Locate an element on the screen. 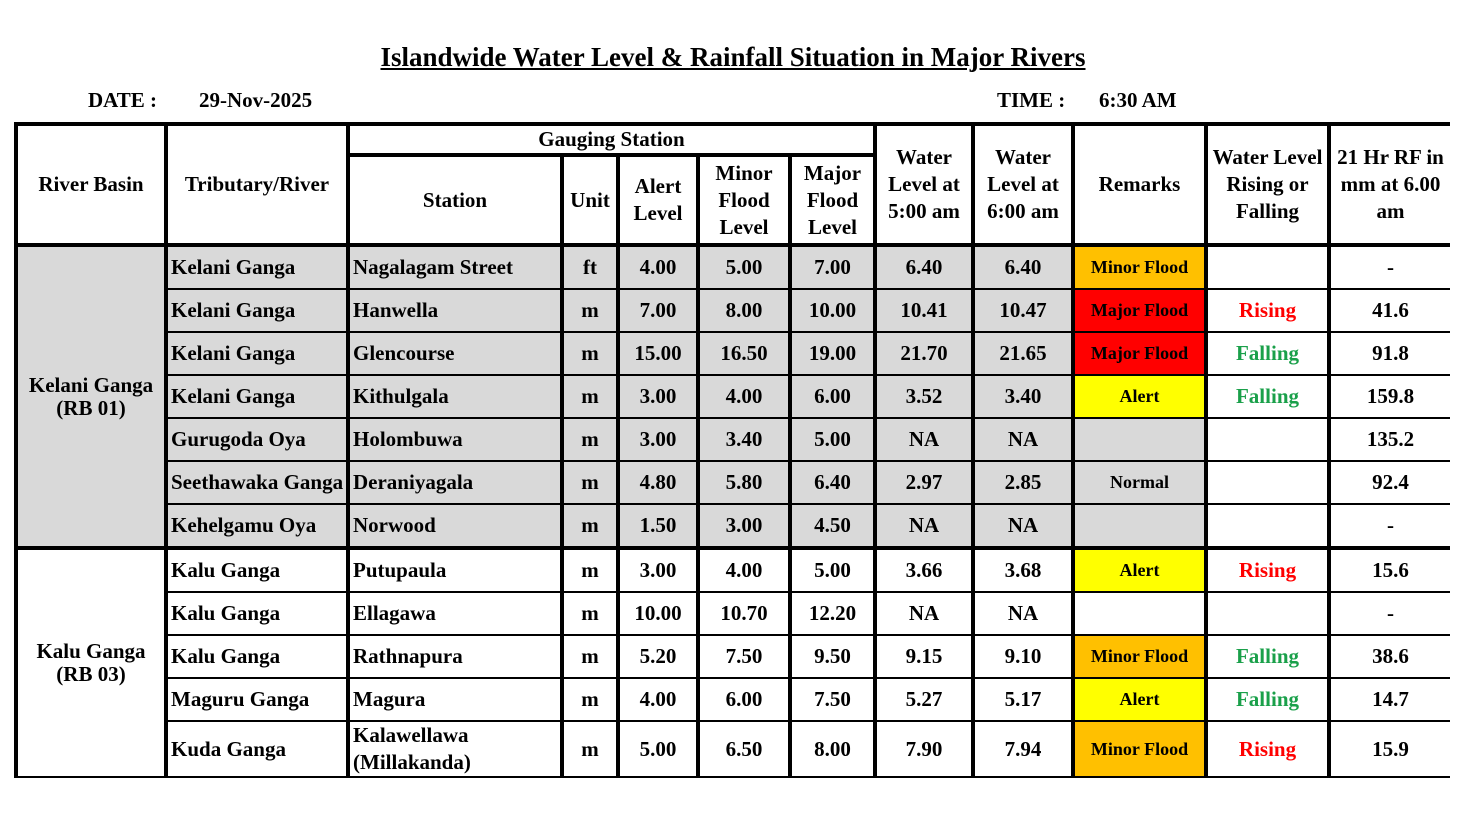 The height and width of the screenshot is (827, 1466). rainfall-cell: 135.2 is located at coordinates (1388, 439).